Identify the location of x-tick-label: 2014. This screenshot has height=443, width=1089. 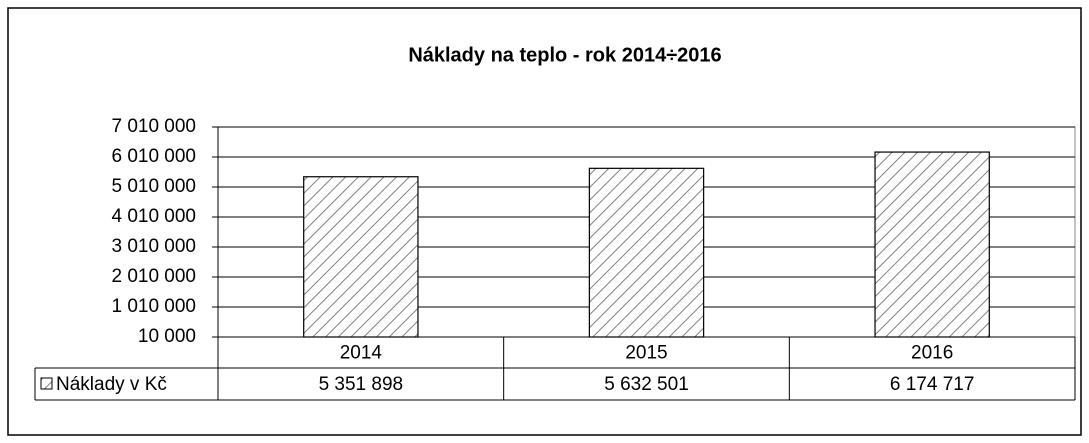
(361, 353).